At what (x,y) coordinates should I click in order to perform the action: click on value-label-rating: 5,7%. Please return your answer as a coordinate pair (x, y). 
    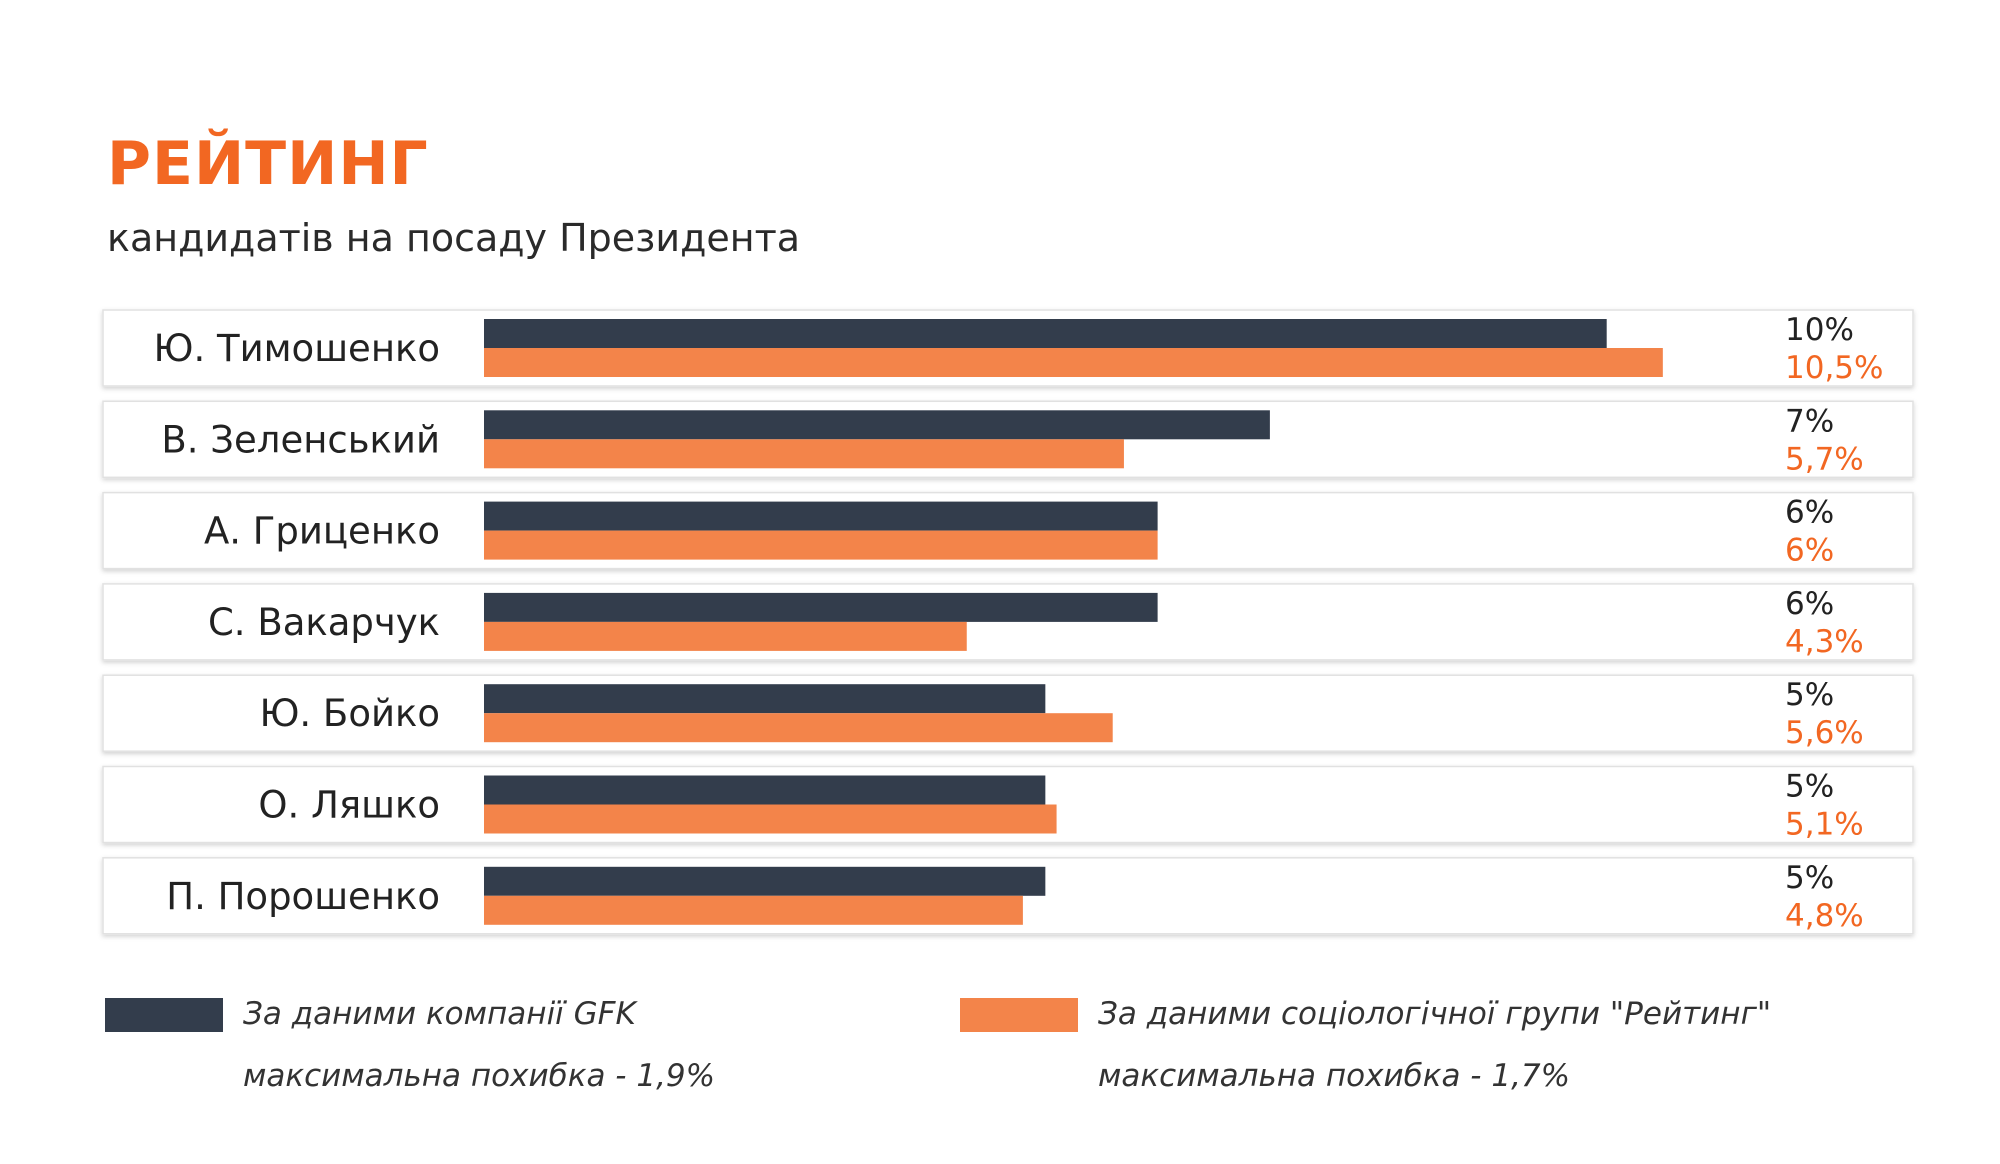
    Looking at the image, I should click on (1824, 459).